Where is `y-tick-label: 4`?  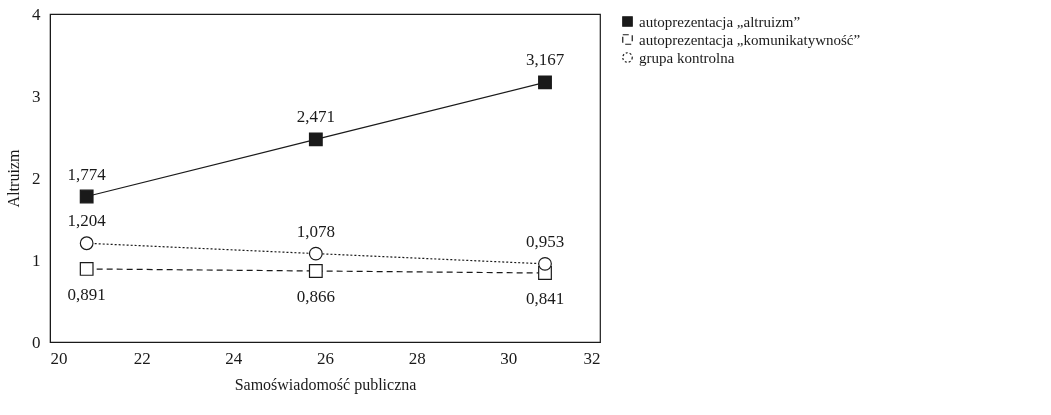
y-tick-label: 4 is located at coordinates (36, 14).